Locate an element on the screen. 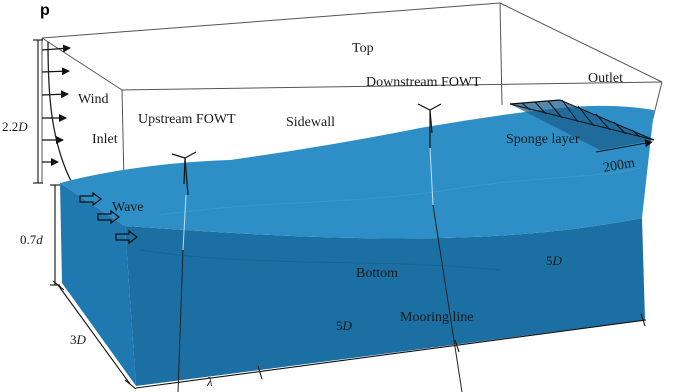  figure-title: p is located at coordinates (45, 10).